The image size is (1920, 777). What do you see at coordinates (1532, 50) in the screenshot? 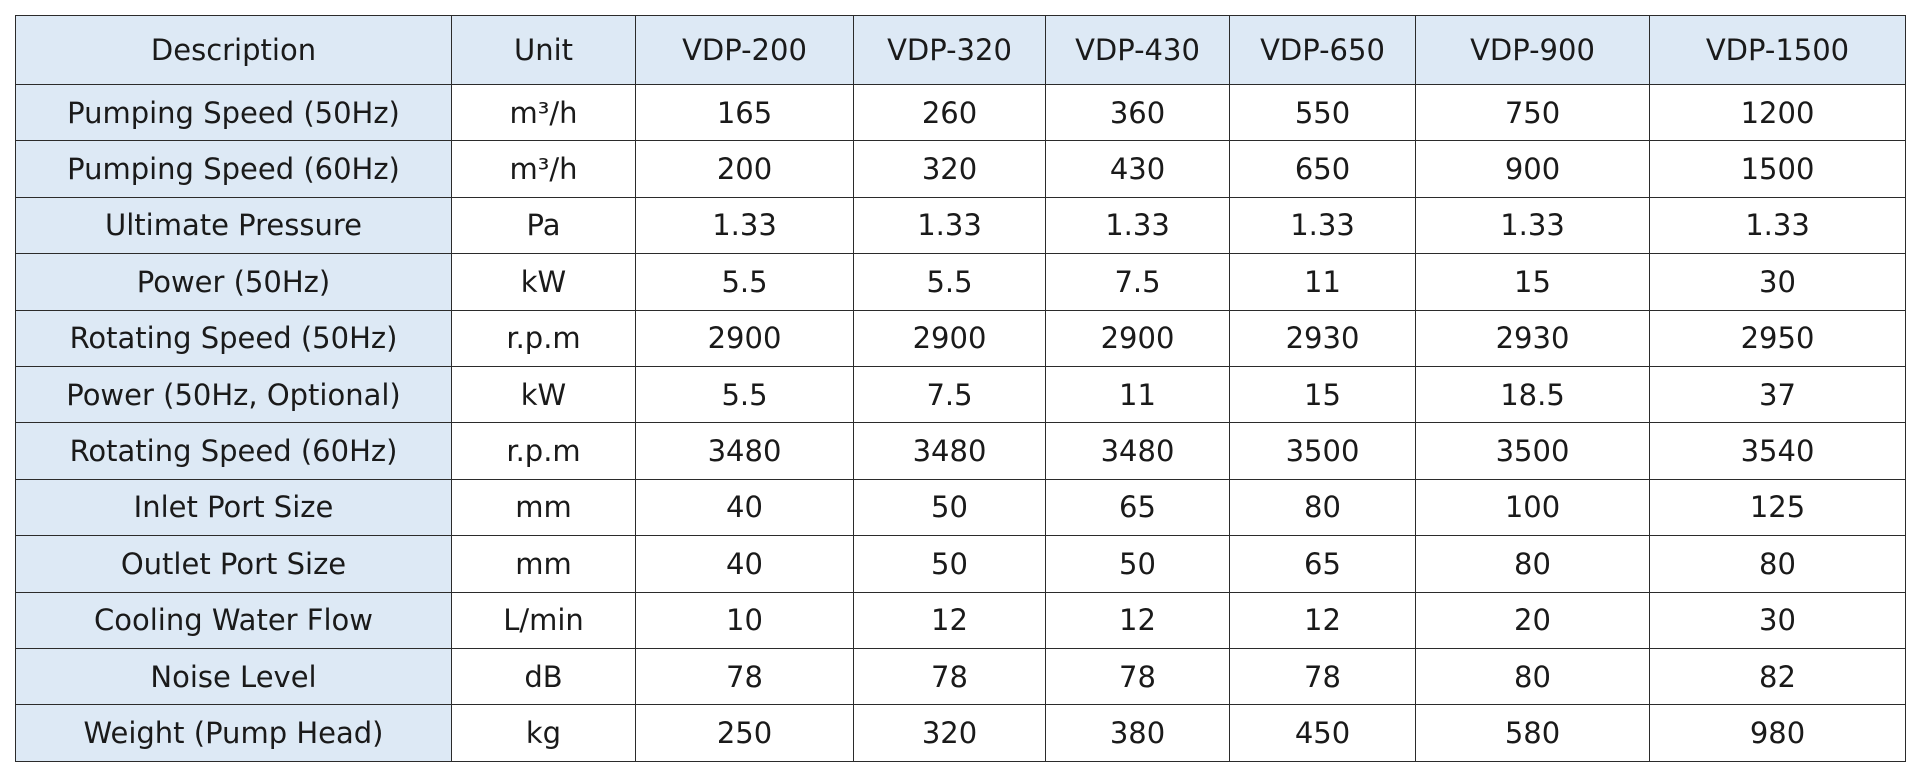
I see `header-vdp-900: VDP-900` at bounding box center [1532, 50].